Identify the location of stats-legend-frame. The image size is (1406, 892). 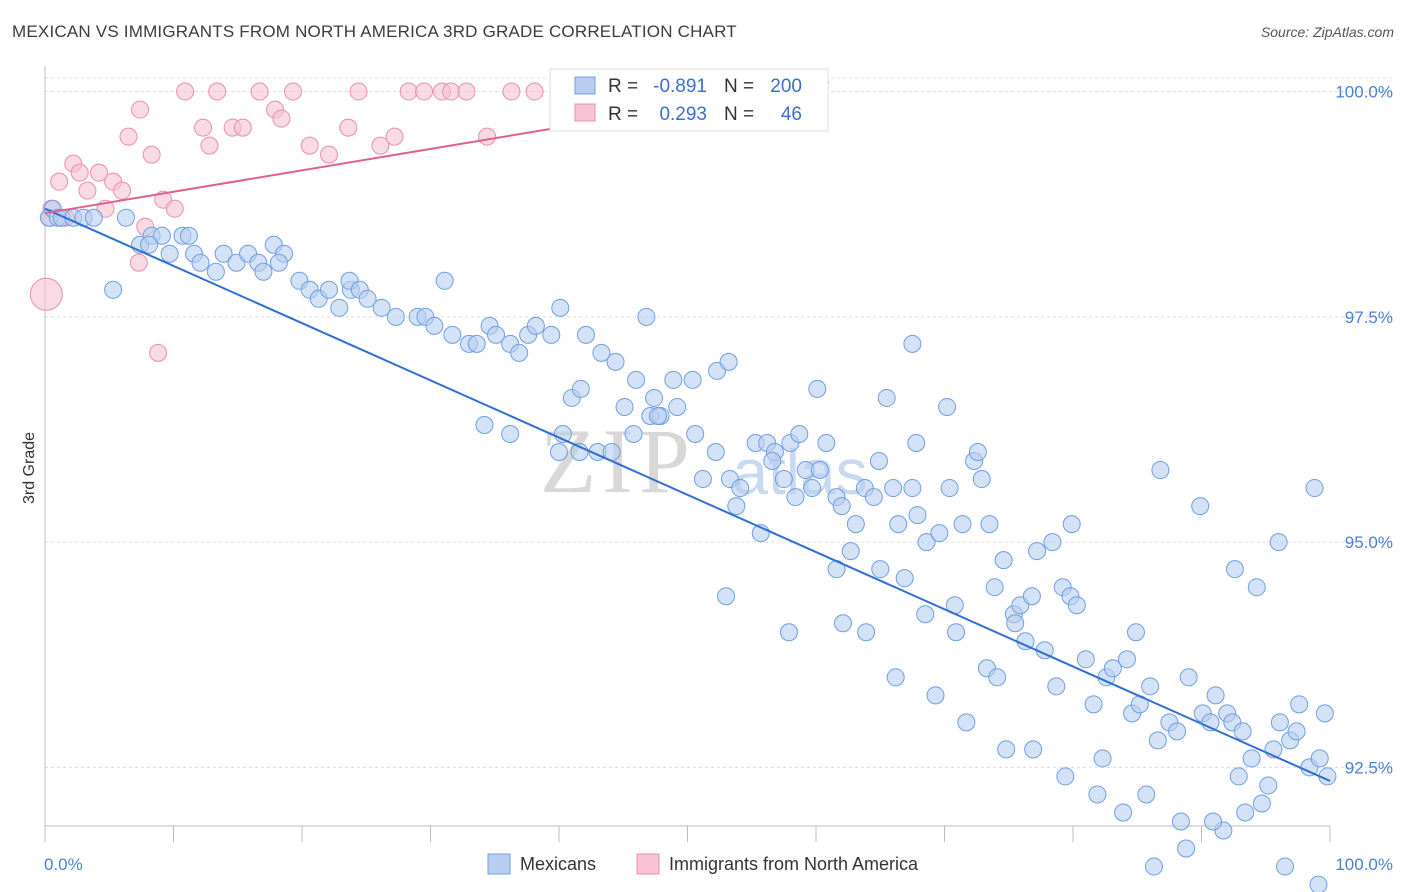
(689, 100).